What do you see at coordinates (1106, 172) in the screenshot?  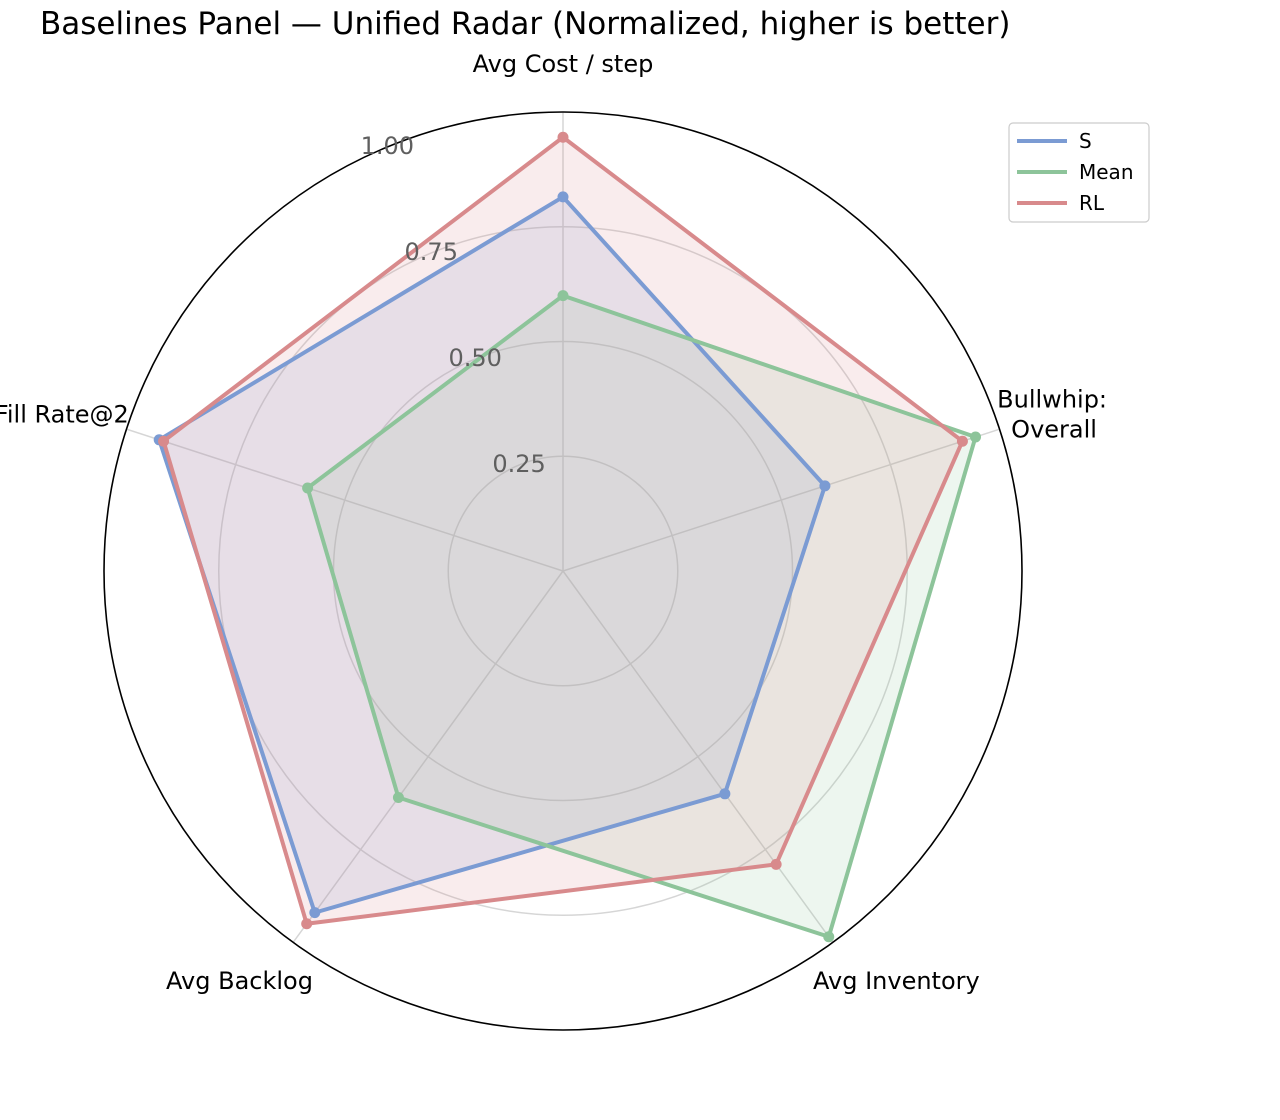 I see `legend-label: Mean` at bounding box center [1106, 172].